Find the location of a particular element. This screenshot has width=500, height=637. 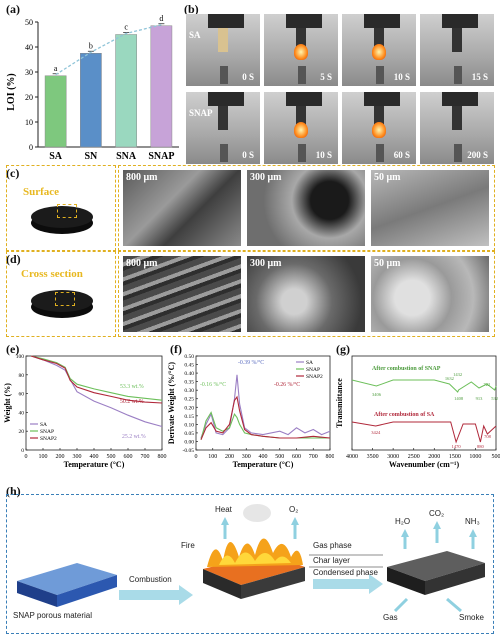

burn-time-label: 200 S is located at coordinates (477, 155).